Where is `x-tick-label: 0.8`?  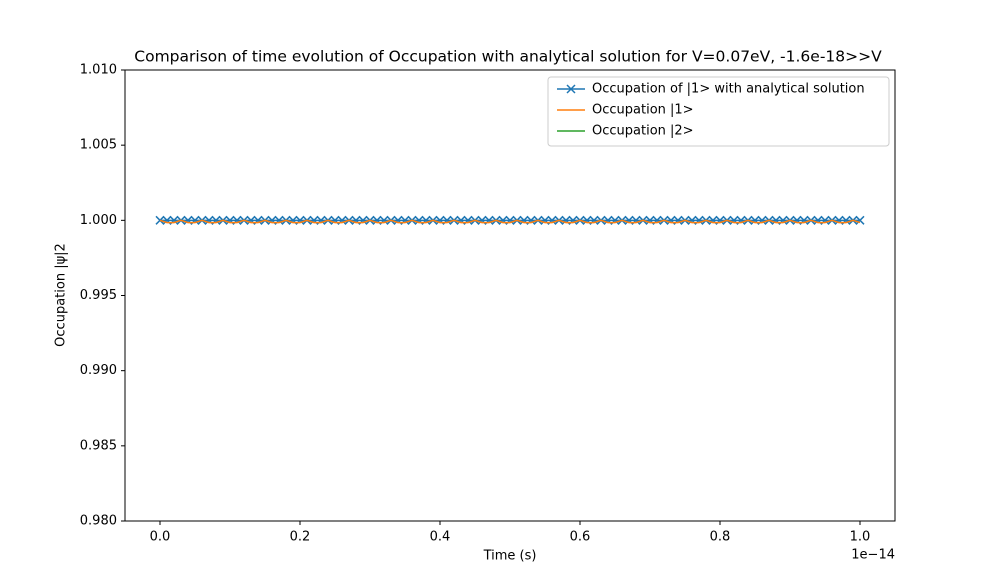 x-tick-label: 0.8 is located at coordinates (720, 537).